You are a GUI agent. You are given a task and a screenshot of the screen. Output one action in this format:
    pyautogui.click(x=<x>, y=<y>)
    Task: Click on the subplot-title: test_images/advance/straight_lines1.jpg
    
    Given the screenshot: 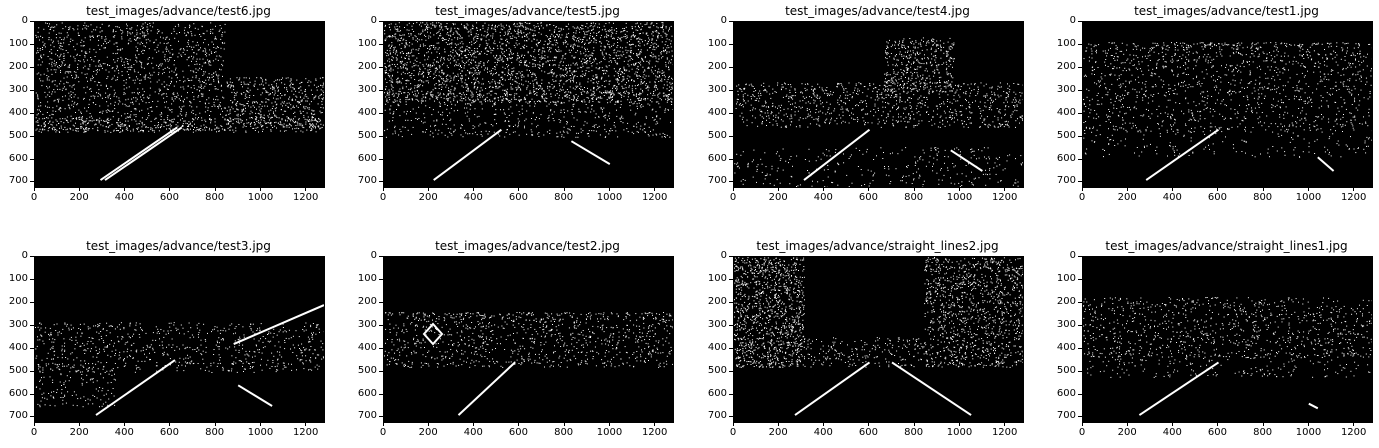 What is the action you would take?
    pyautogui.click(x=1226, y=246)
    